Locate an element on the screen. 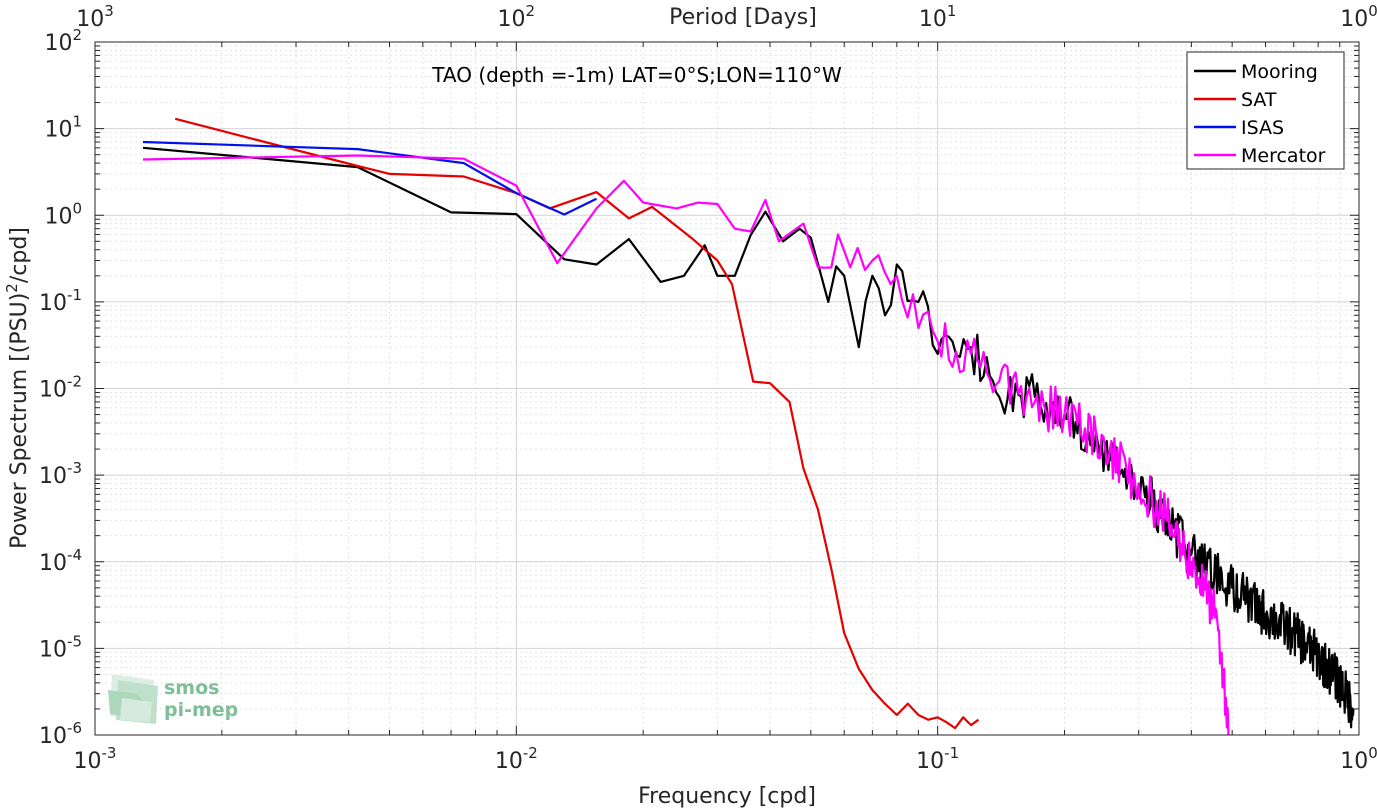 Image resolution: width=1377 pixels, height=809 pixels. y-tick-label: 10⁰ is located at coordinates (63, 214).